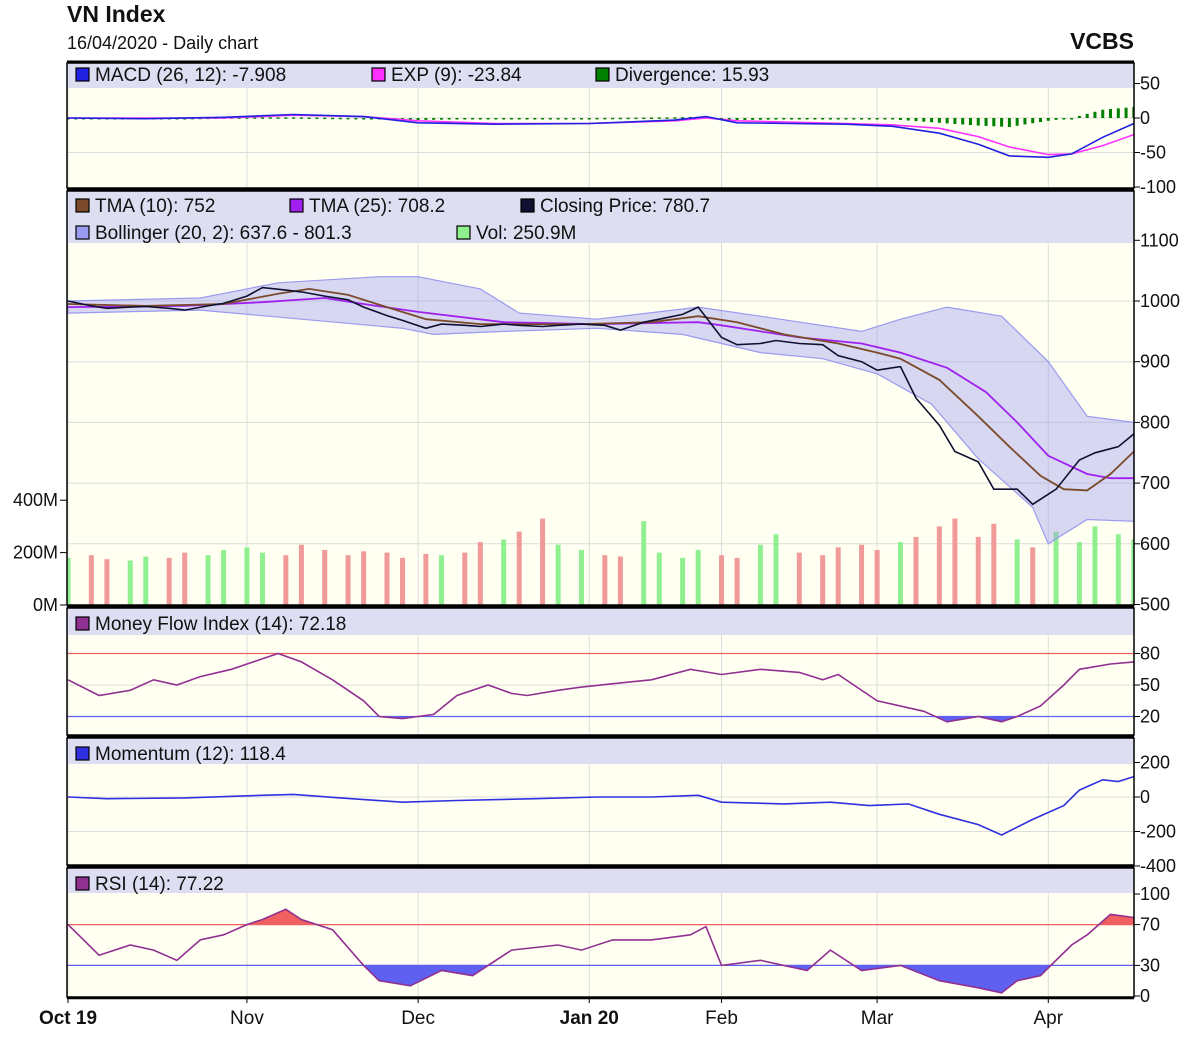  What do you see at coordinates (600, 687) in the screenshot?
I see `mfi-line` at bounding box center [600, 687].